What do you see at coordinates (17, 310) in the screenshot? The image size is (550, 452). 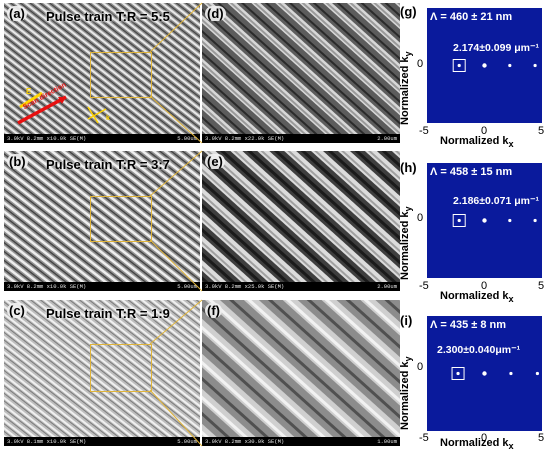 I see `panel-label: (c)` at bounding box center [17, 310].